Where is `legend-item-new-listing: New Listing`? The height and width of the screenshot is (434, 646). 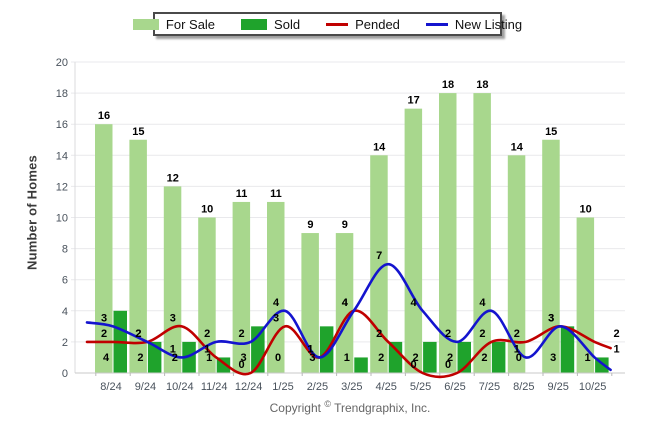
legend-item-new-listing: New Listing is located at coordinates (474, 24).